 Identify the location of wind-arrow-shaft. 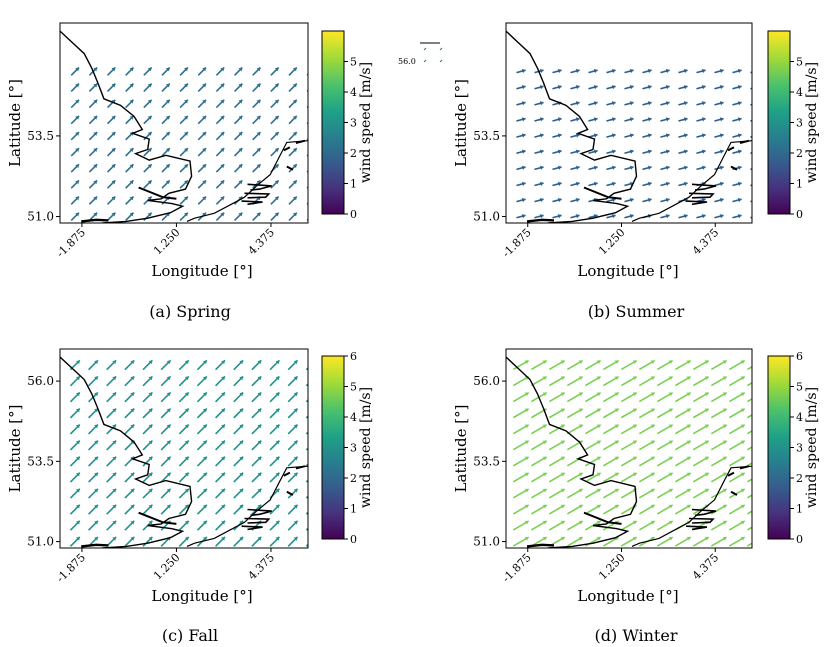
(749, 400).